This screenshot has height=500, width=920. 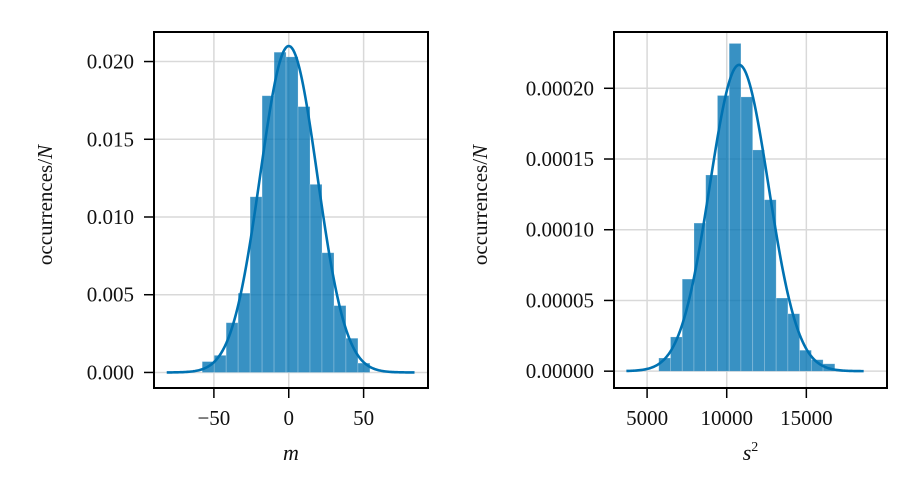 I want to click on y-tick-label: 0.005, so click(x=110, y=295).